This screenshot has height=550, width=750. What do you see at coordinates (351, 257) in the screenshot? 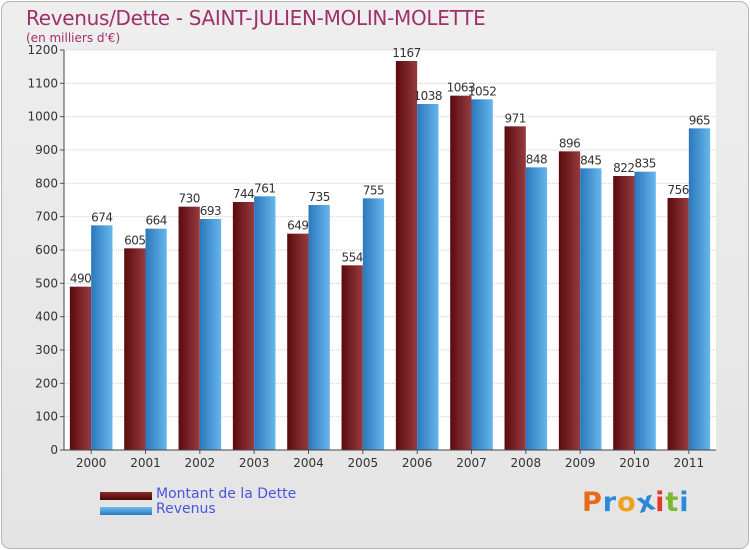
I see `data-label: 554` at bounding box center [351, 257].